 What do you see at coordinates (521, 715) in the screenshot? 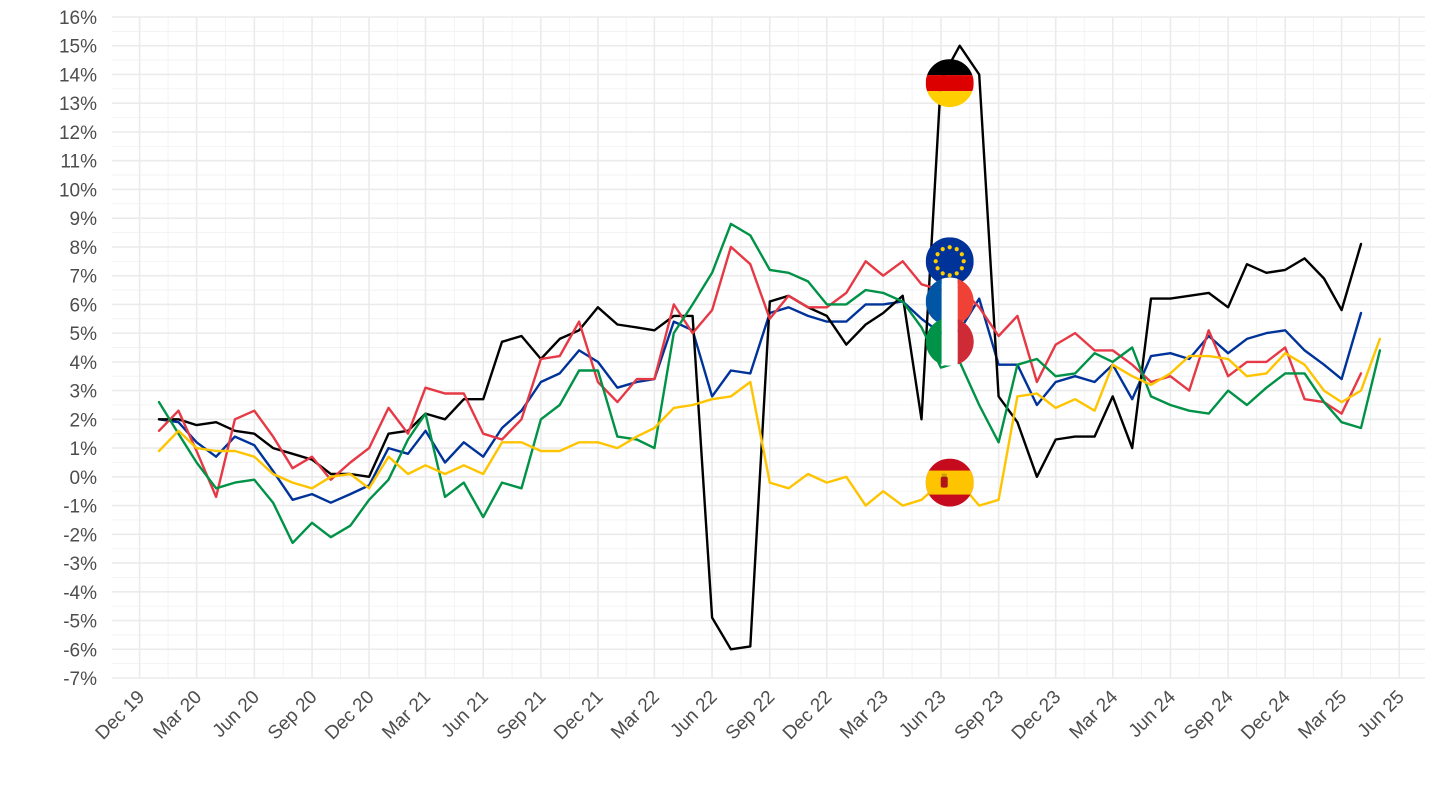
I see `x-tick-label: Sep 21` at bounding box center [521, 715].